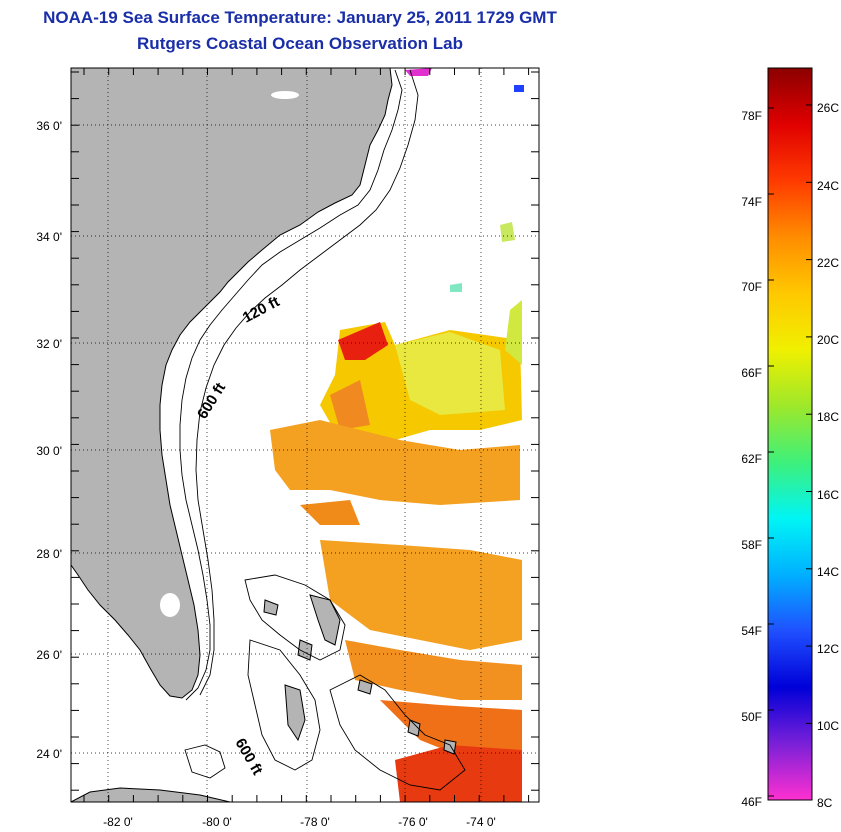  I want to click on longitude-labels: -82 0' -80 0' -78 0' -76 0' -74 0', so click(299, 822).